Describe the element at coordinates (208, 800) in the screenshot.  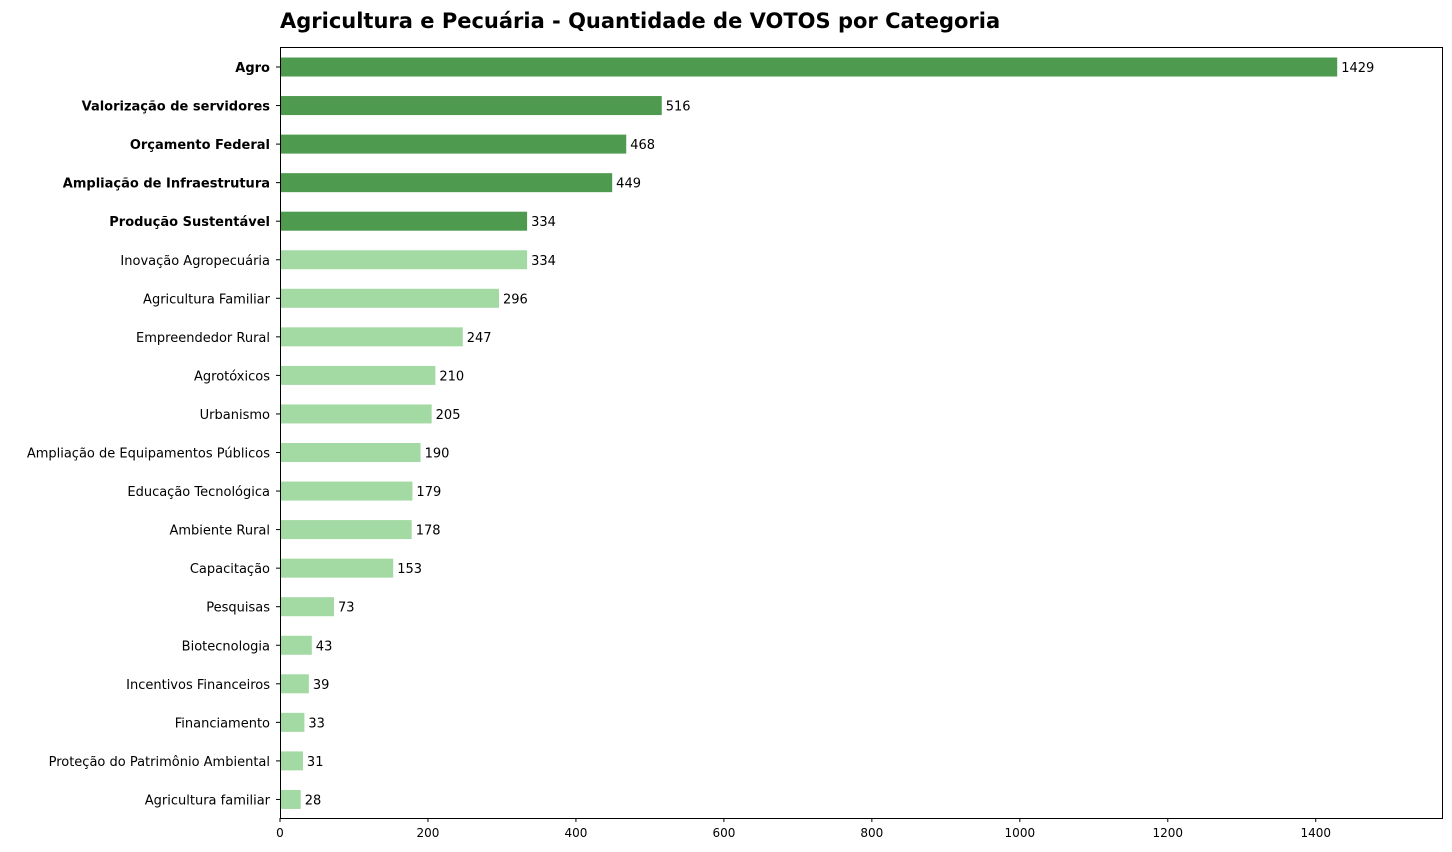
I see `category-label: Agricultura familiar` at that location.